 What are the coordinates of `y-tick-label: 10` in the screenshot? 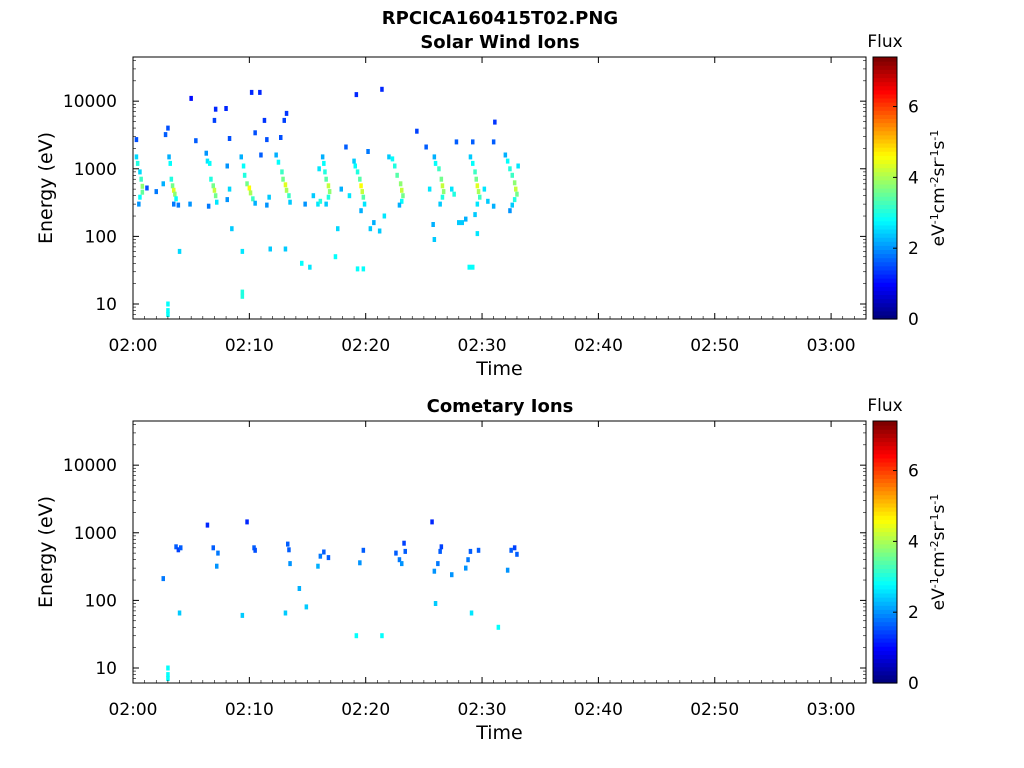 It's located at (106, 305).